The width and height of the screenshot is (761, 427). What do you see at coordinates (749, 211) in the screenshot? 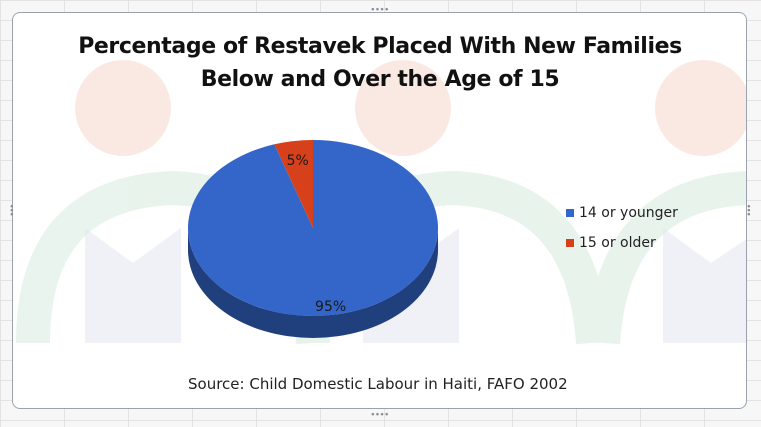
I see `resize-handle-right: ∙∙∙` at bounding box center [749, 211].